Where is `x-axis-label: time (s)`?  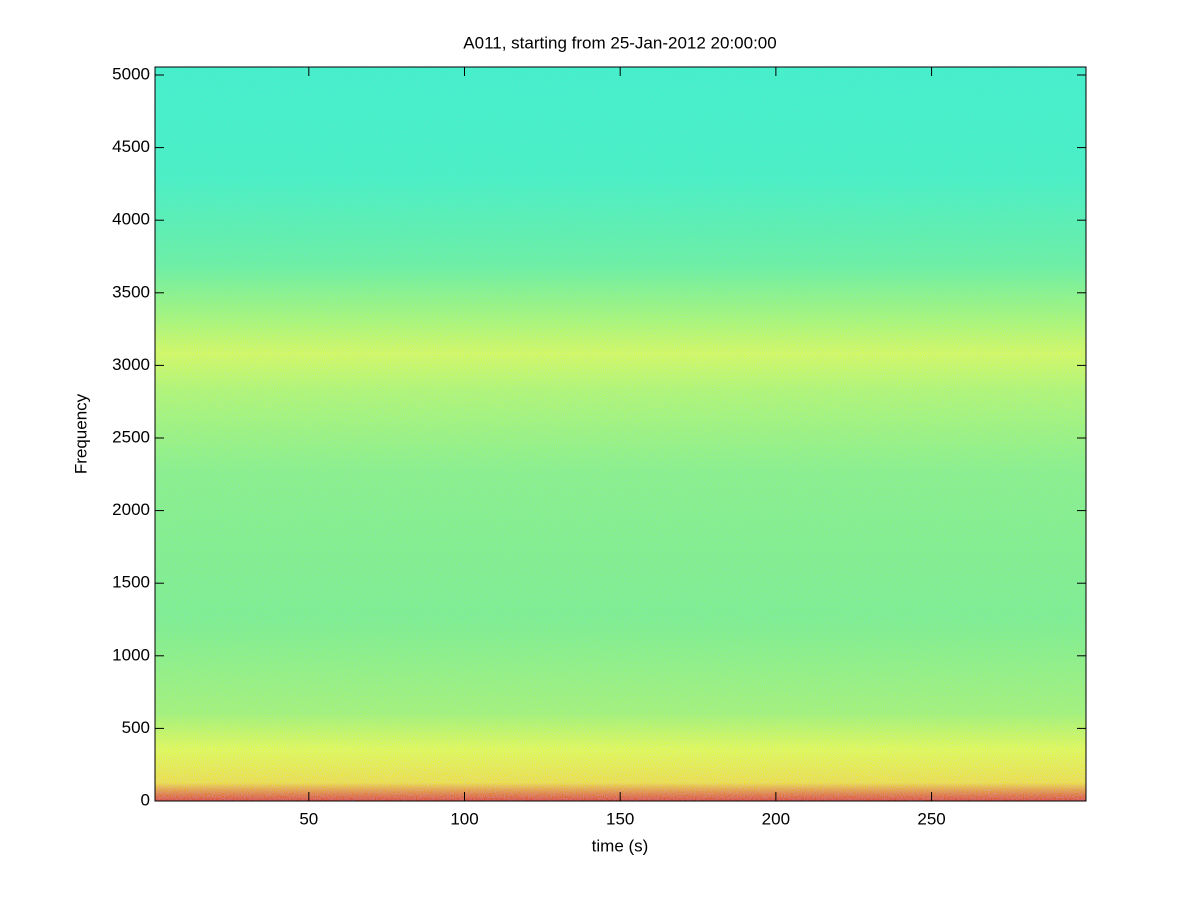
x-axis-label: time (s) is located at coordinates (620, 845).